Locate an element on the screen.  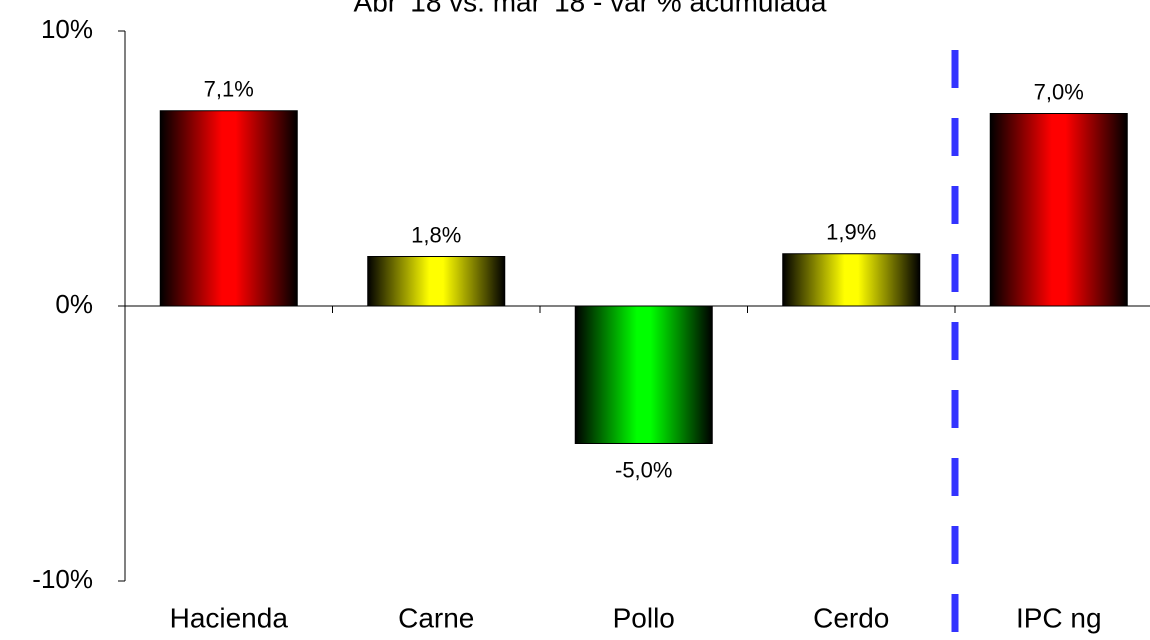
x-tick-label: Hacienda is located at coordinates (229, 617).